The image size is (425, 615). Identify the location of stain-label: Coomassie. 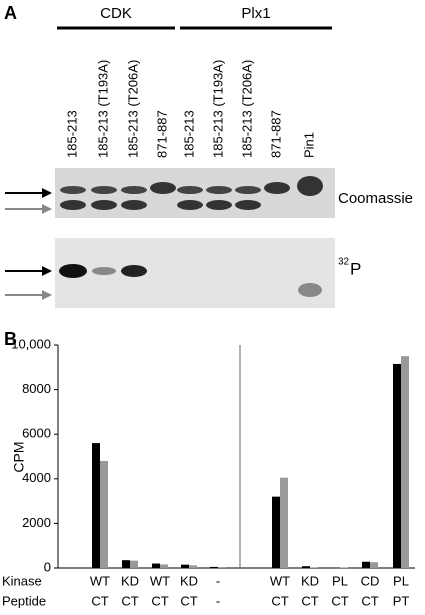
(375, 198).